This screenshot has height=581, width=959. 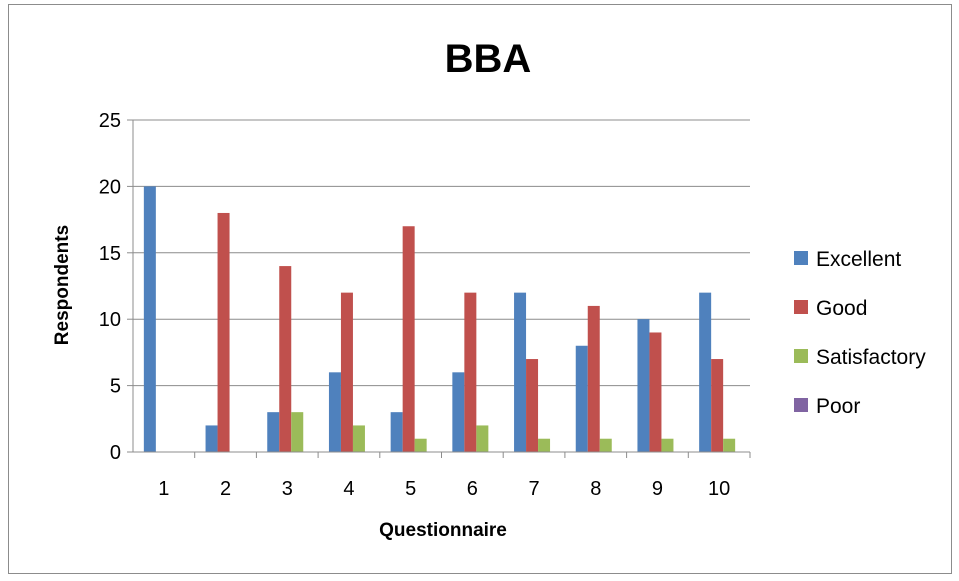 I want to click on y-tick-label: 25, so click(x=110, y=121).